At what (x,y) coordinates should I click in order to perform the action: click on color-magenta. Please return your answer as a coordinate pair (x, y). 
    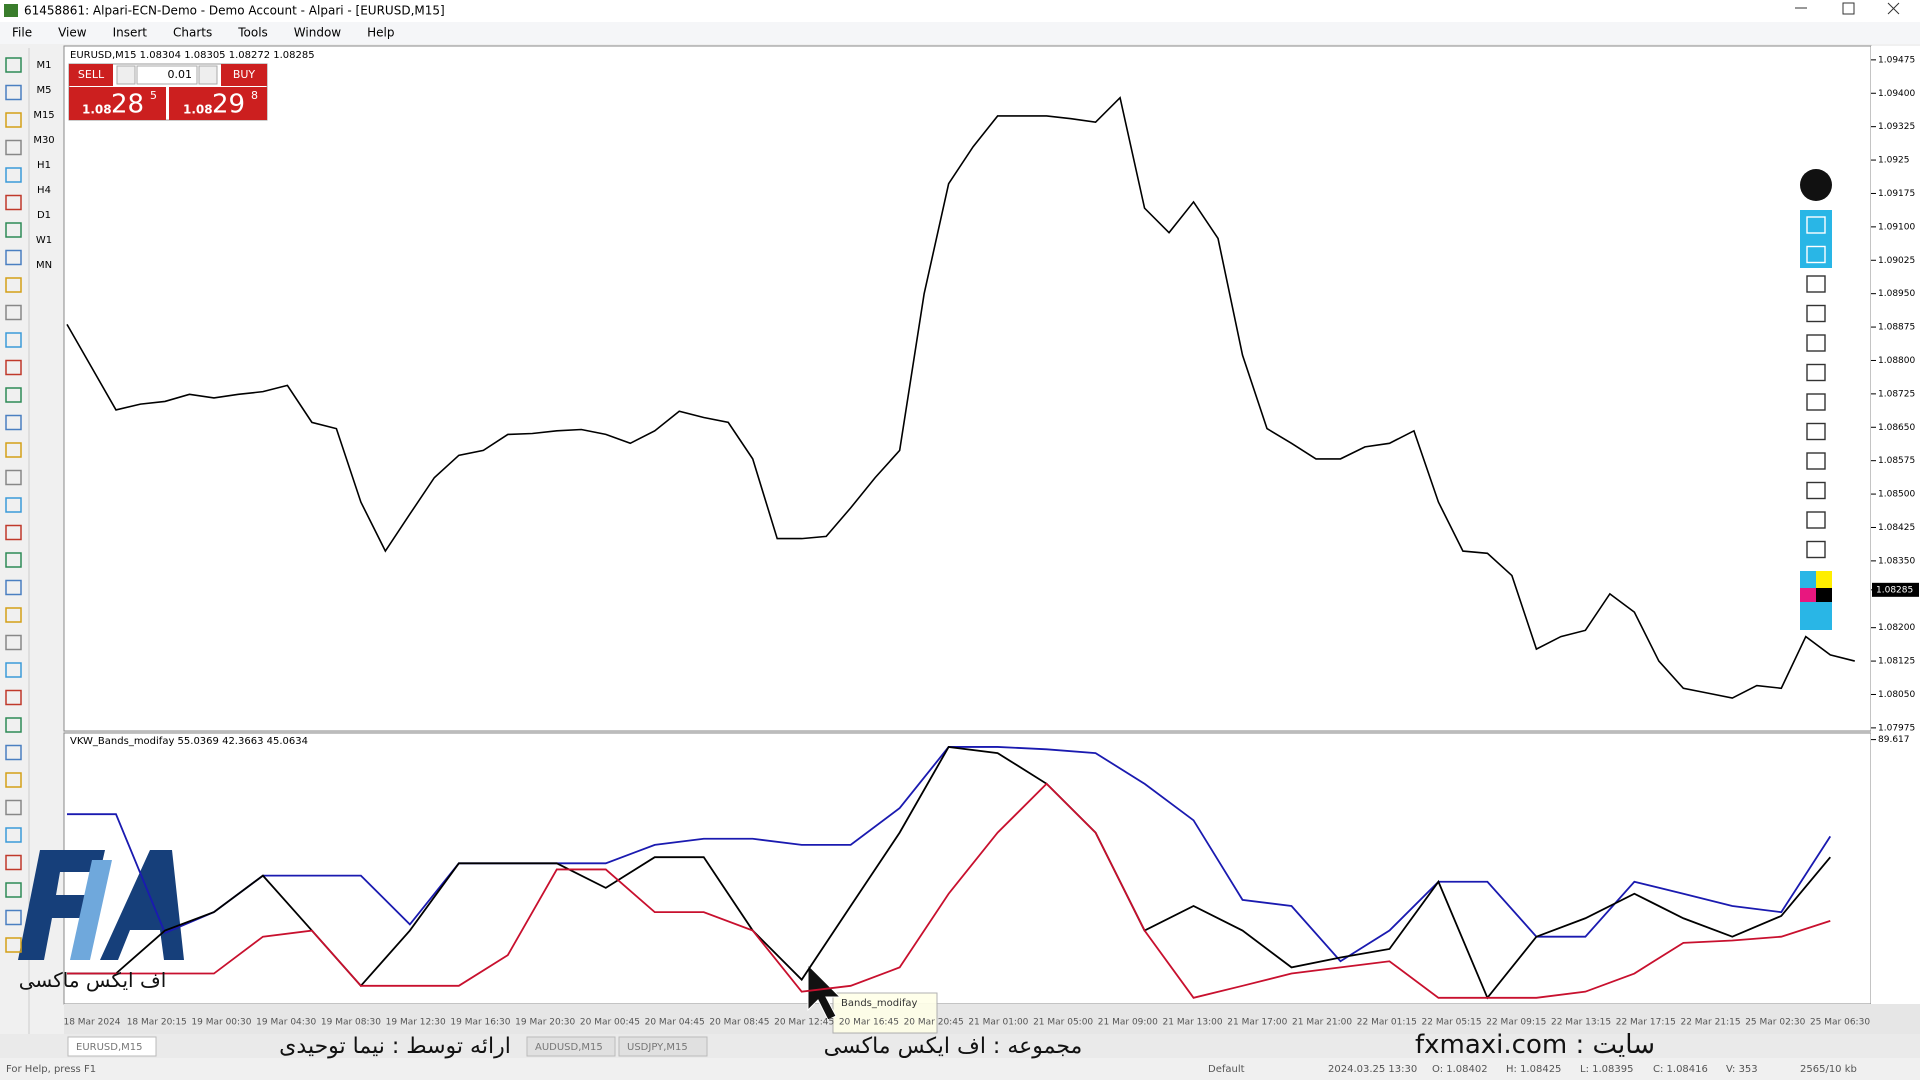
    Looking at the image, I should click on (1808, 595).